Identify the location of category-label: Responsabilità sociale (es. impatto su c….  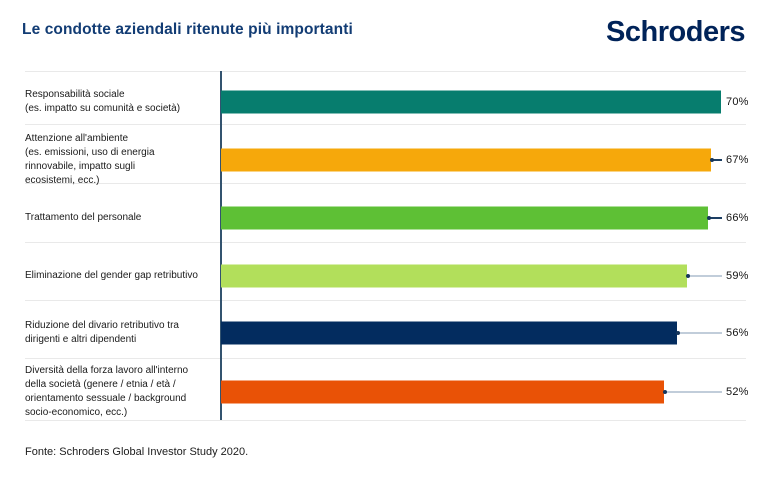
(103, 101).